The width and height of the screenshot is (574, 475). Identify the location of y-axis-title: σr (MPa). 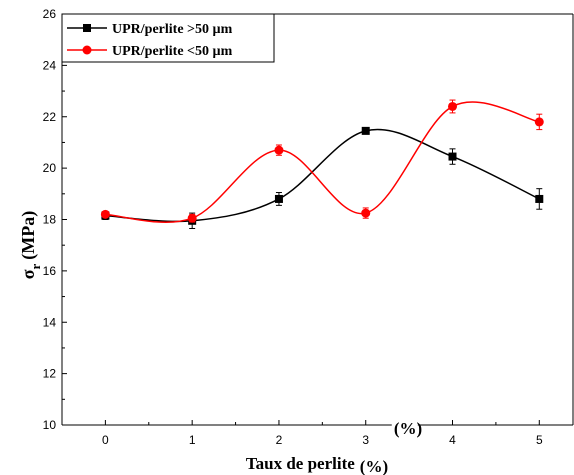
(30, 245).